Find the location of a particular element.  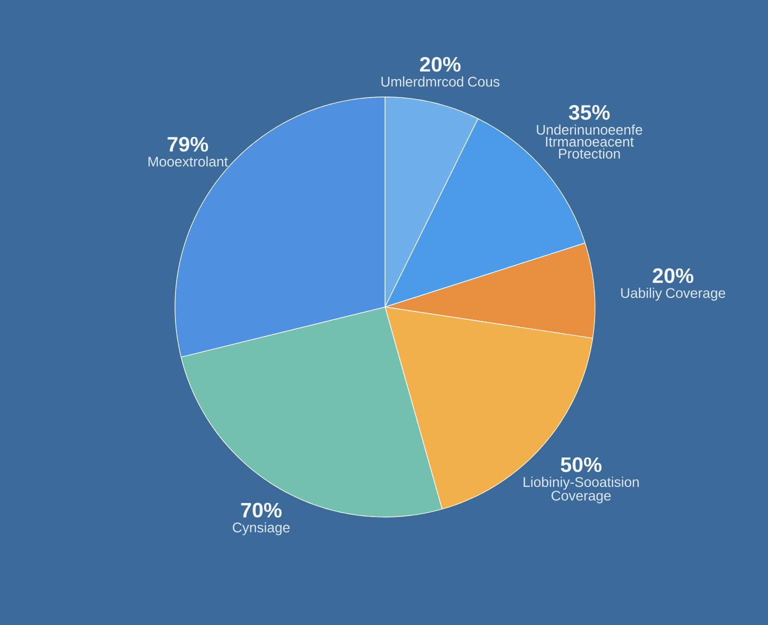

slice-label: Liobiniy-Sooatision Coverage is located at coordinates (581, 490).